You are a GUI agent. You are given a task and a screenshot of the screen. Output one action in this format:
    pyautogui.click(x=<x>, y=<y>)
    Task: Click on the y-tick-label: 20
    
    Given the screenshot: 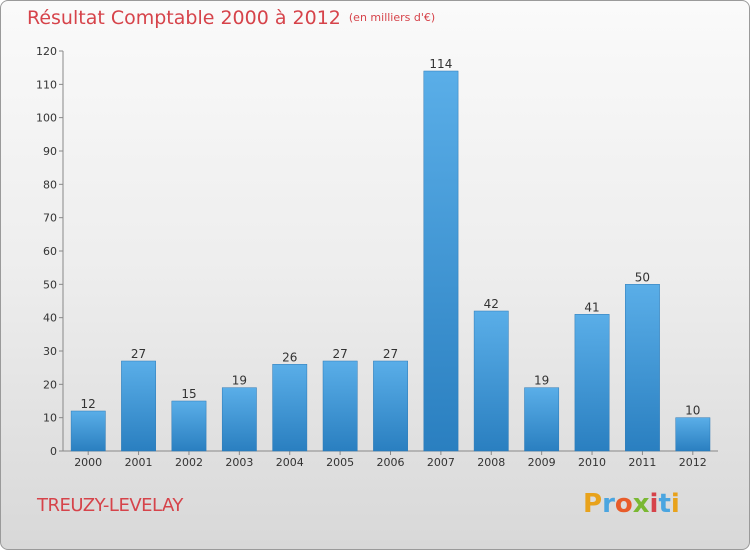 What is the action you would take?
    pyautogui.click(x=50, y=384)
    